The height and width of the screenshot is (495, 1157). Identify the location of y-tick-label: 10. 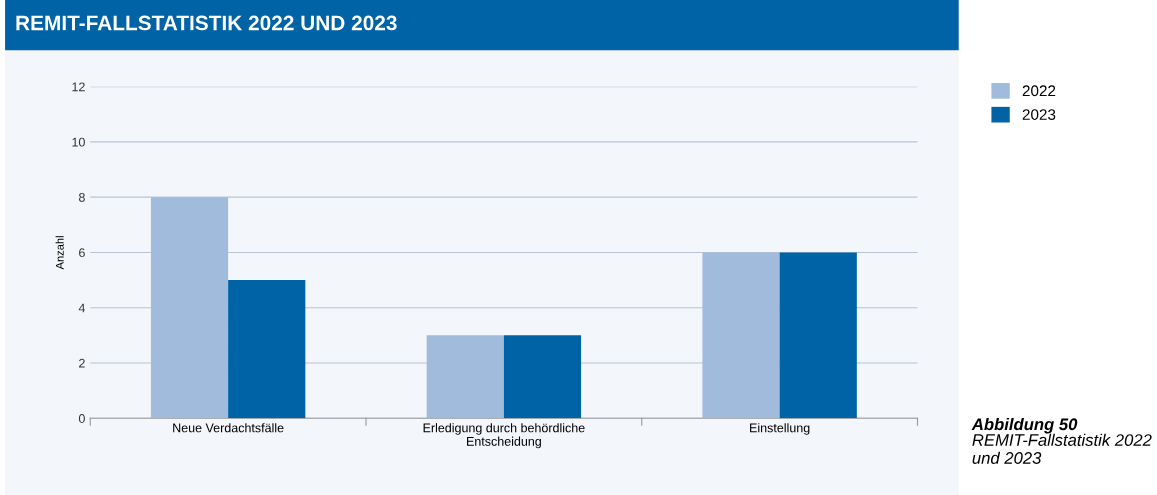
(78, 142).